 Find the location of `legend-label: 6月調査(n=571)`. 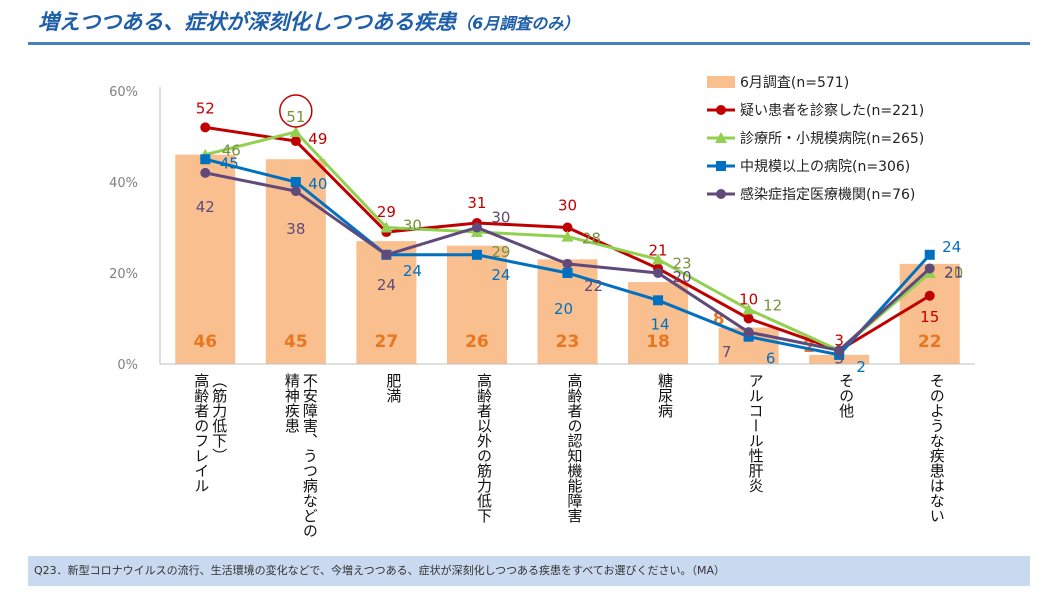

legend-label: 6月調査(n=571) is located at coordinates (794, 83).